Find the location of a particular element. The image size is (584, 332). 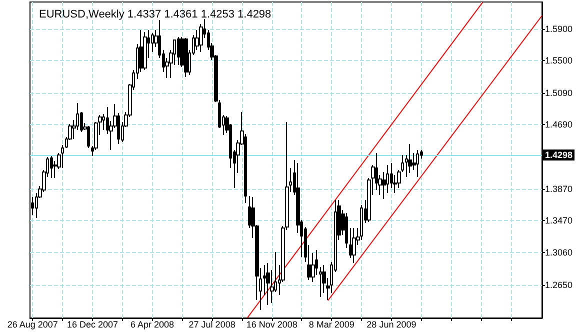

x-tick-label: 8 Mar 2009 is located at coordinates (331, 325).